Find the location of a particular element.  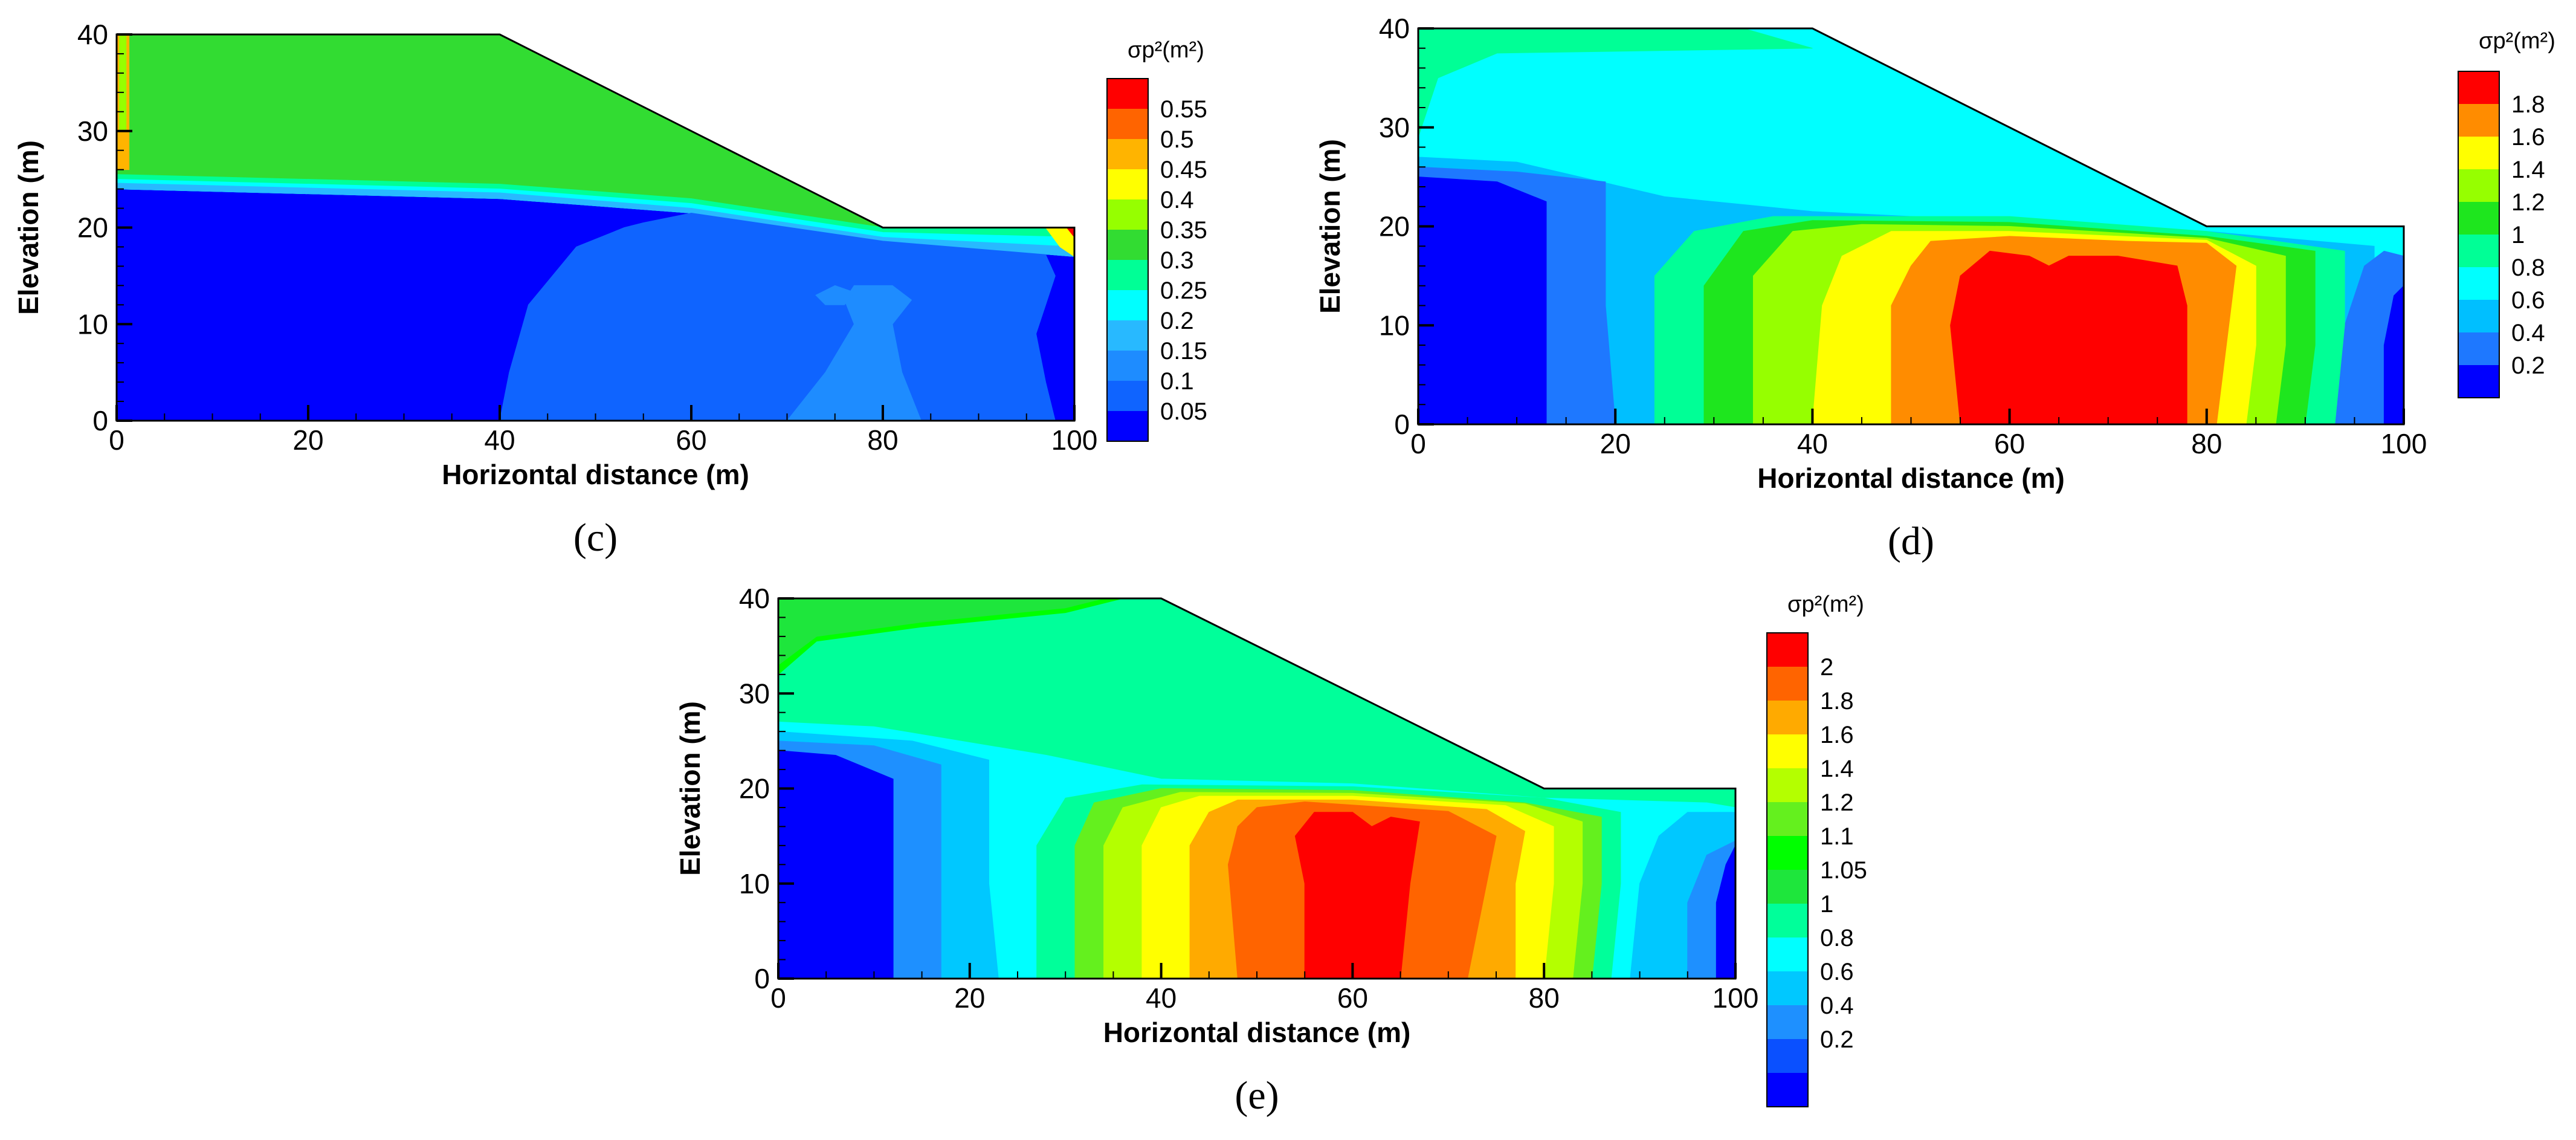

panel-d-ticks is located at coordinates (1911, 226).